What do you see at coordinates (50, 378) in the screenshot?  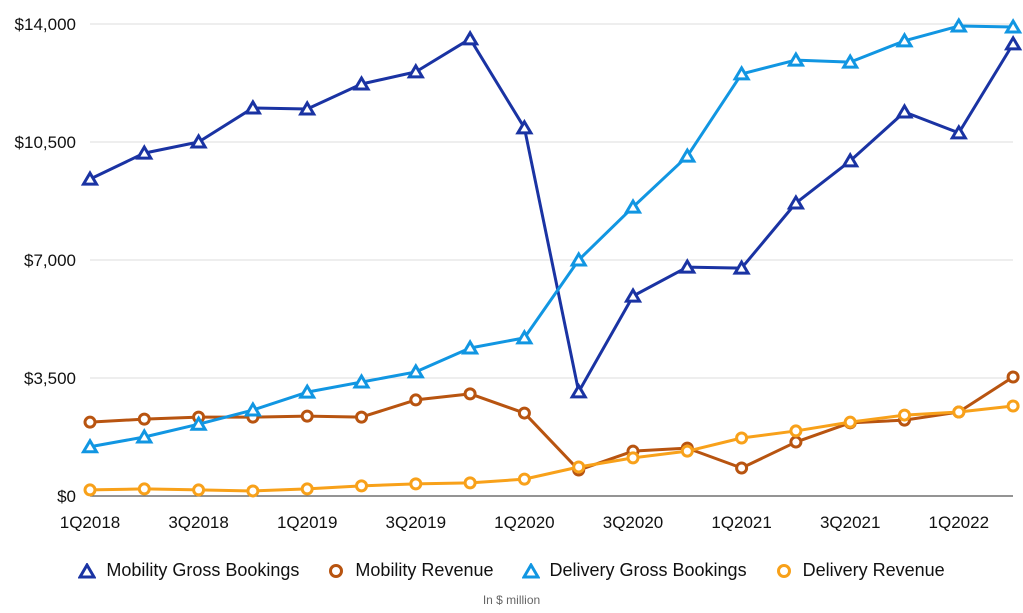 I see `y-tick-label: $3,500` at bounding box center [50, 378].